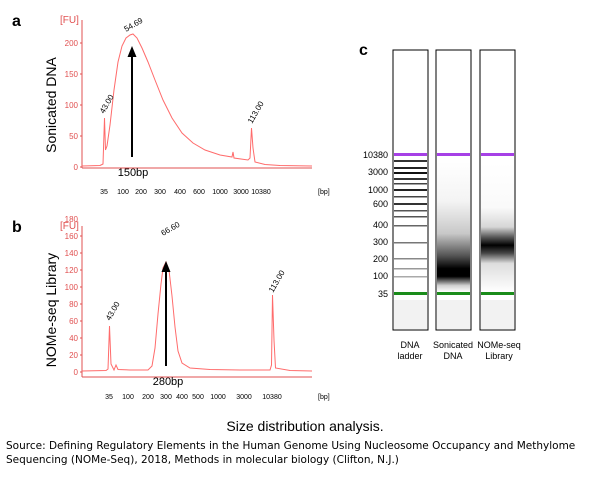  What do you see at coordinates (218, 397) in the screenshot?
I see `panel-b-xtick: 1000` at bounding box center [218, 397].